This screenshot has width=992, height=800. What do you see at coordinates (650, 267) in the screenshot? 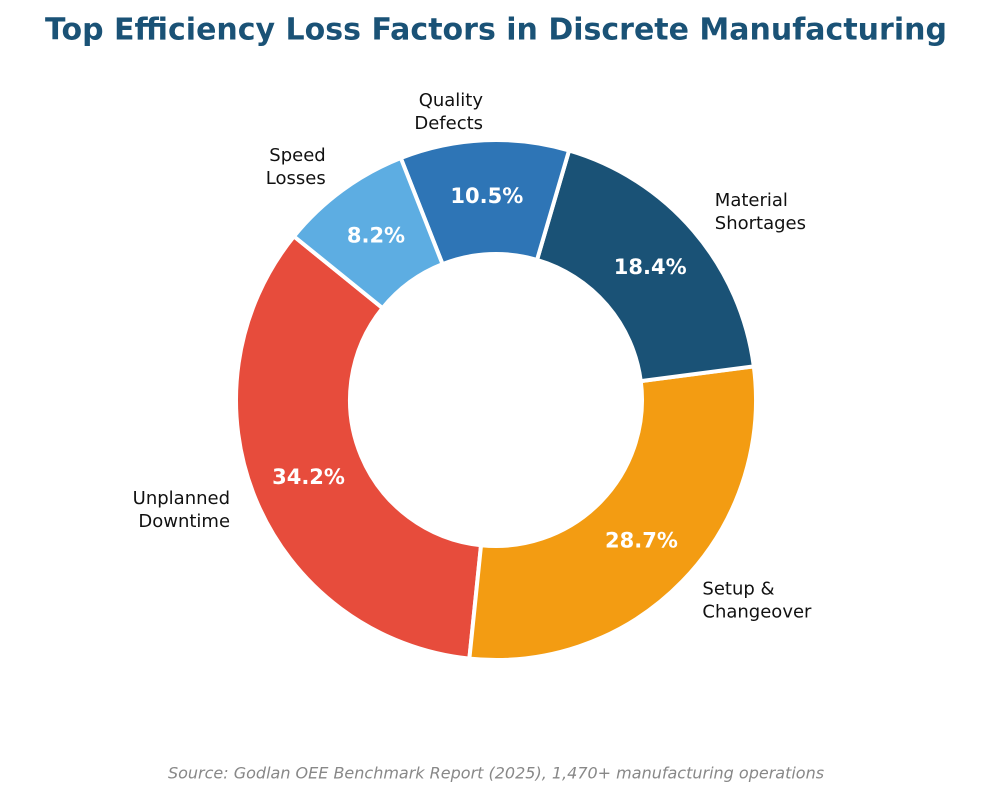
I see `value-label: 18.4%` at bounding box center [650, 267].